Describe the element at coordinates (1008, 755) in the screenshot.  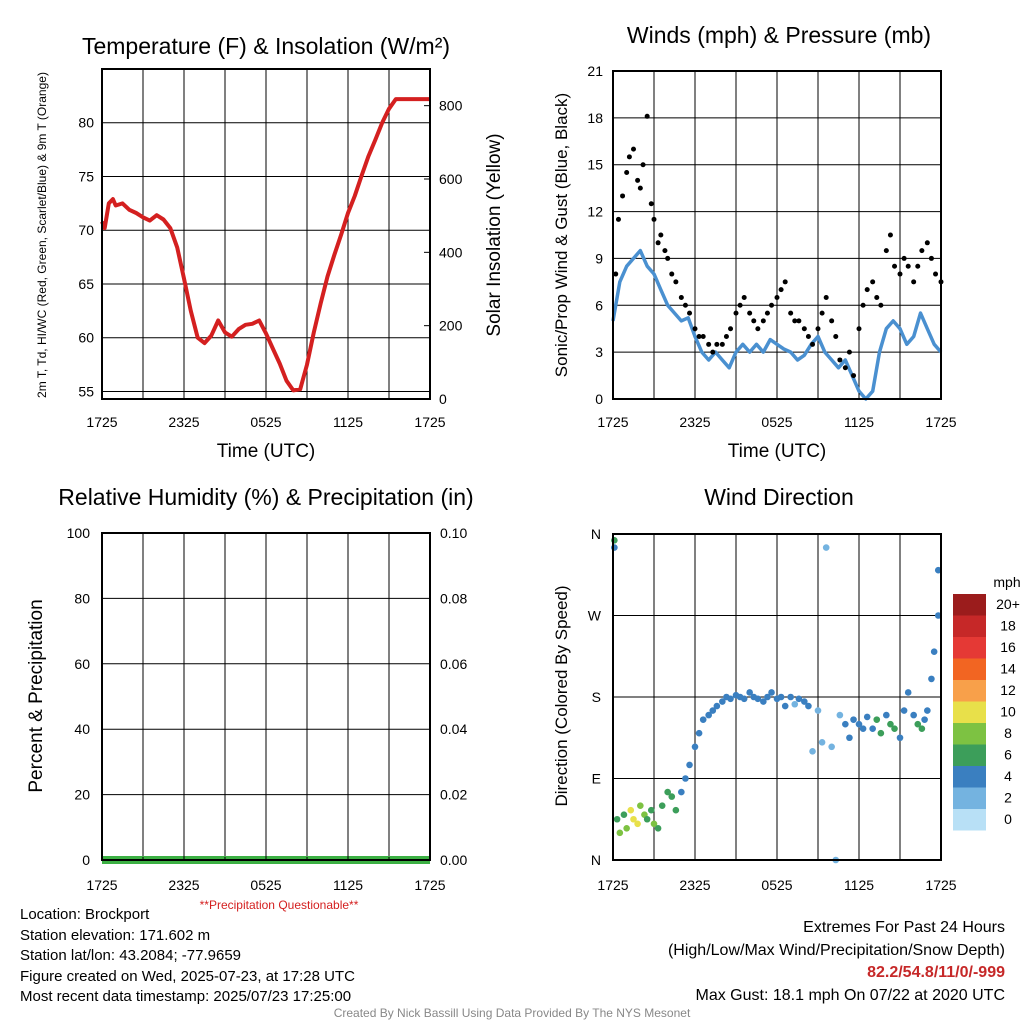
I see `legend-label: 6` at that location.